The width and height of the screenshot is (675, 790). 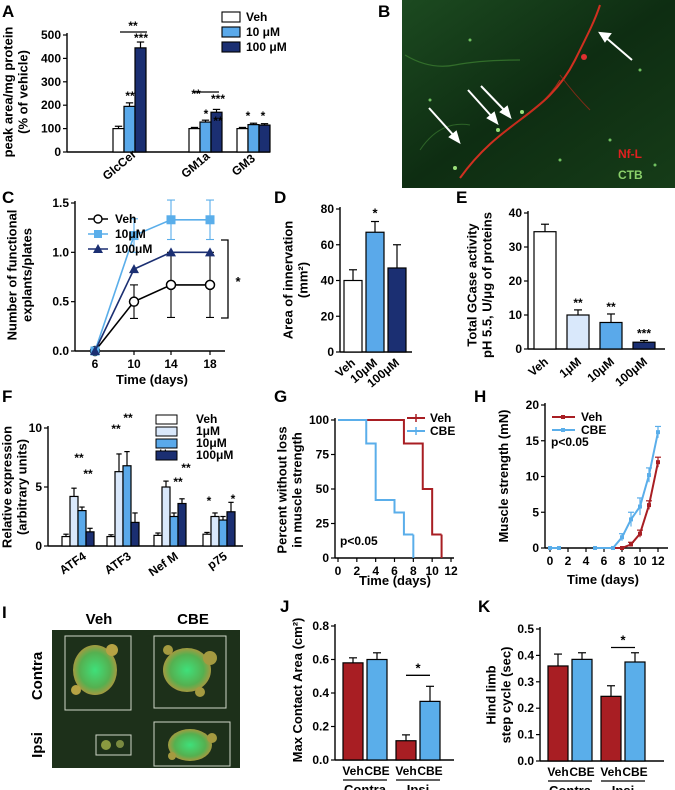 I want to click on x-category-label: 1μM, so click(x=570, y=368).